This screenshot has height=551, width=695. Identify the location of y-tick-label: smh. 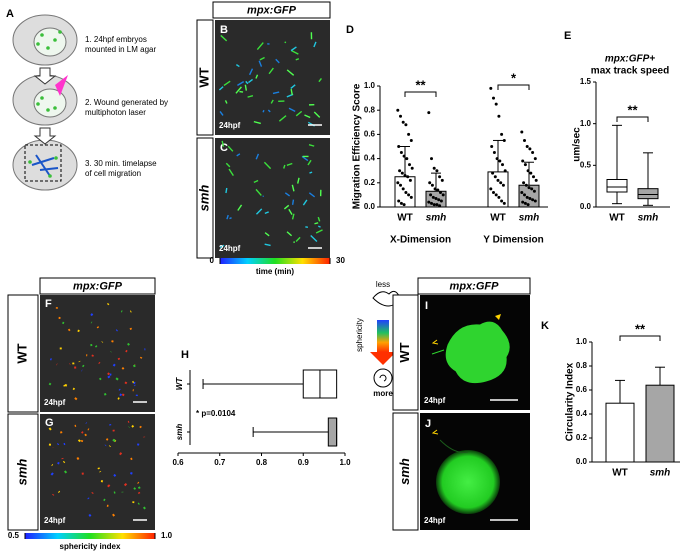
(179, 432).